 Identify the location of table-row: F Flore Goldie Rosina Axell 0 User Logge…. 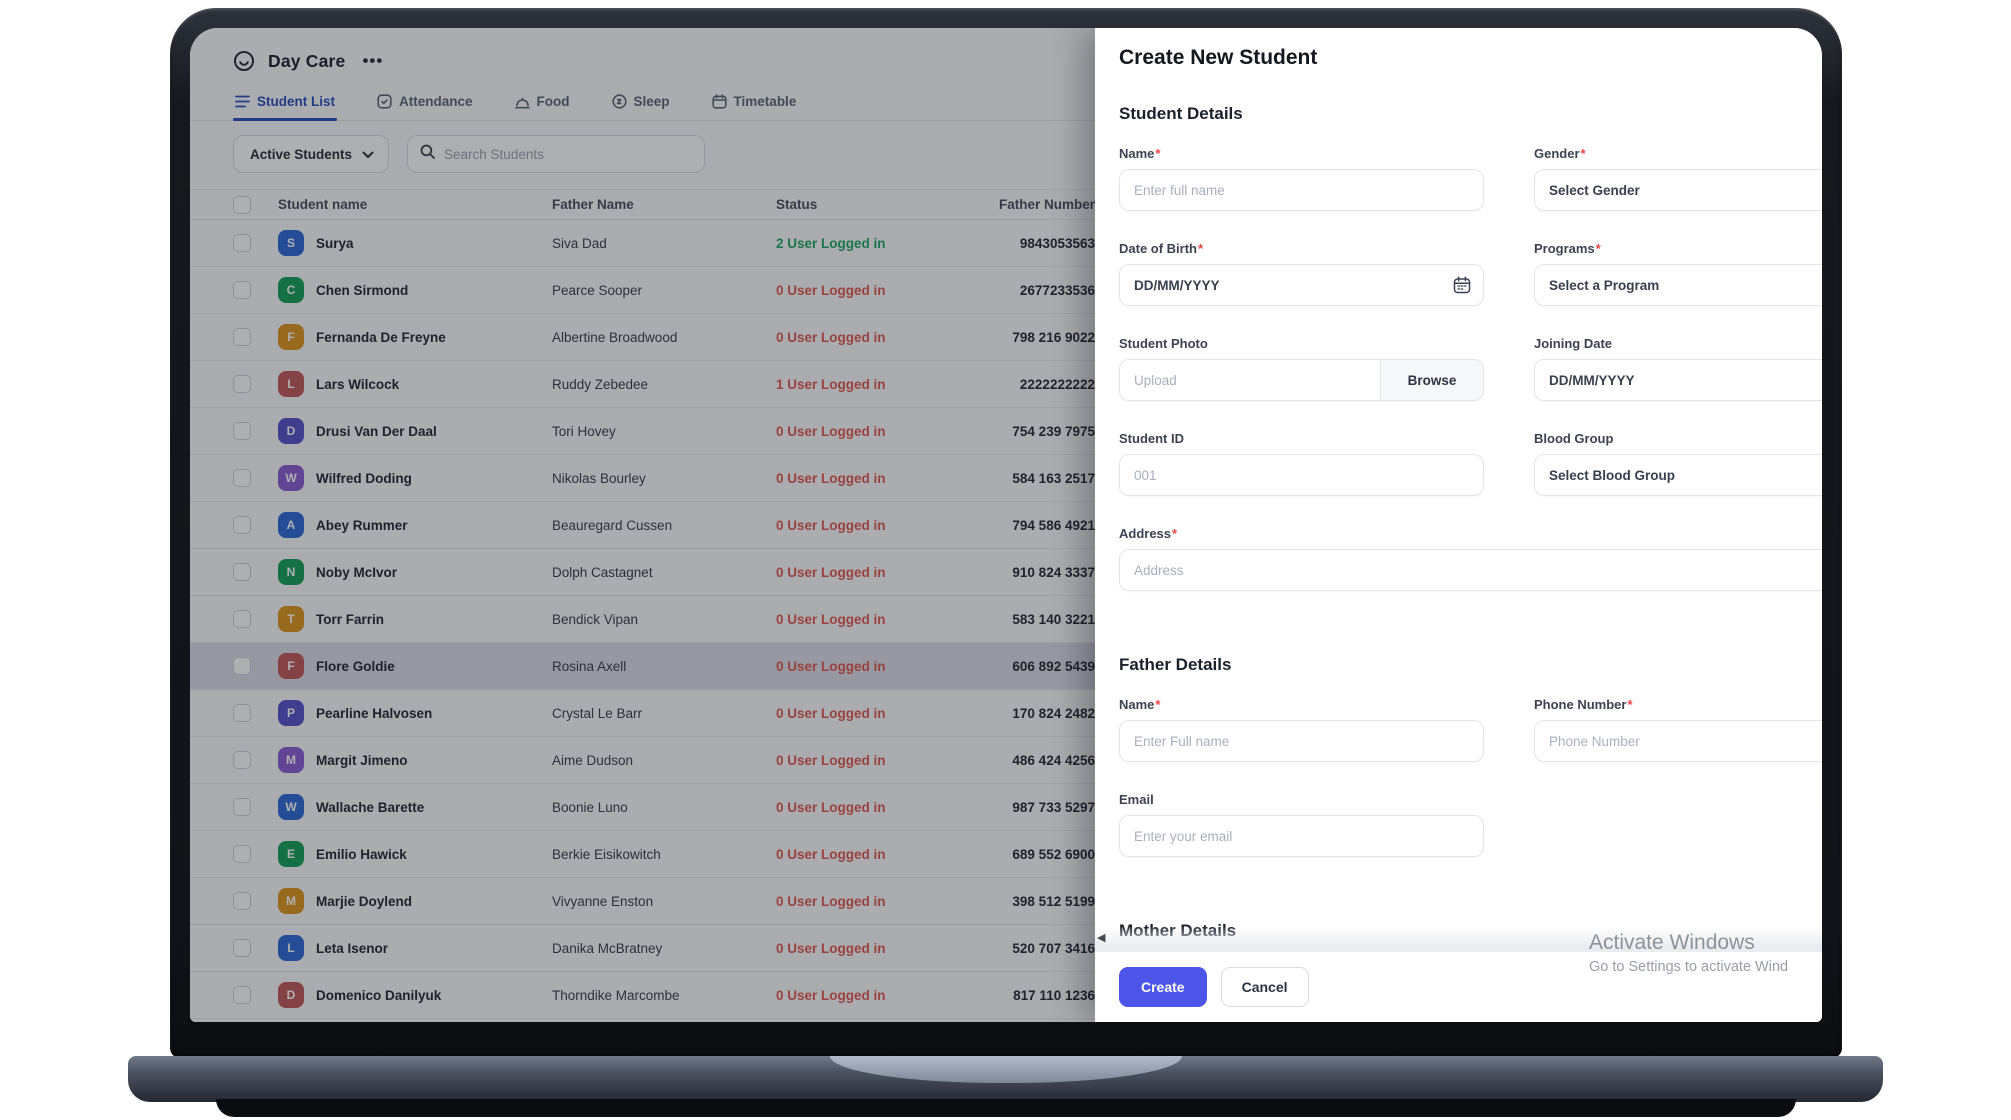
(646, 666).